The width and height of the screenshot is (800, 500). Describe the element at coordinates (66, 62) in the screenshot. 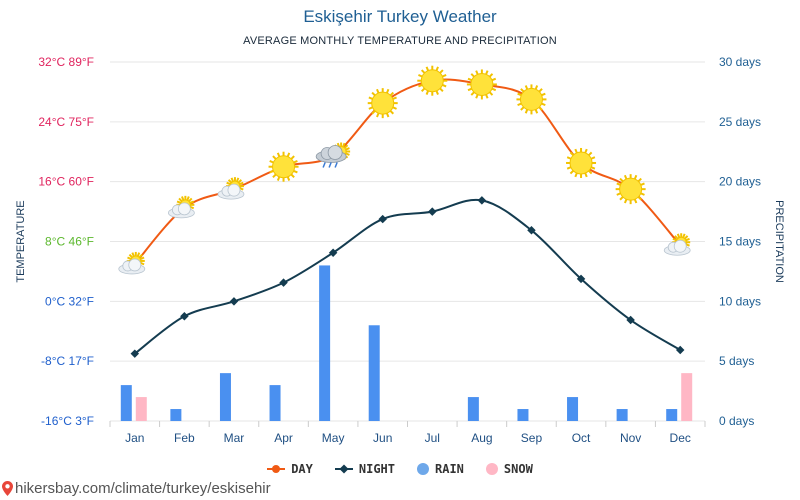

I see `y-left-tick-label: 32°C 89°F` at that location.